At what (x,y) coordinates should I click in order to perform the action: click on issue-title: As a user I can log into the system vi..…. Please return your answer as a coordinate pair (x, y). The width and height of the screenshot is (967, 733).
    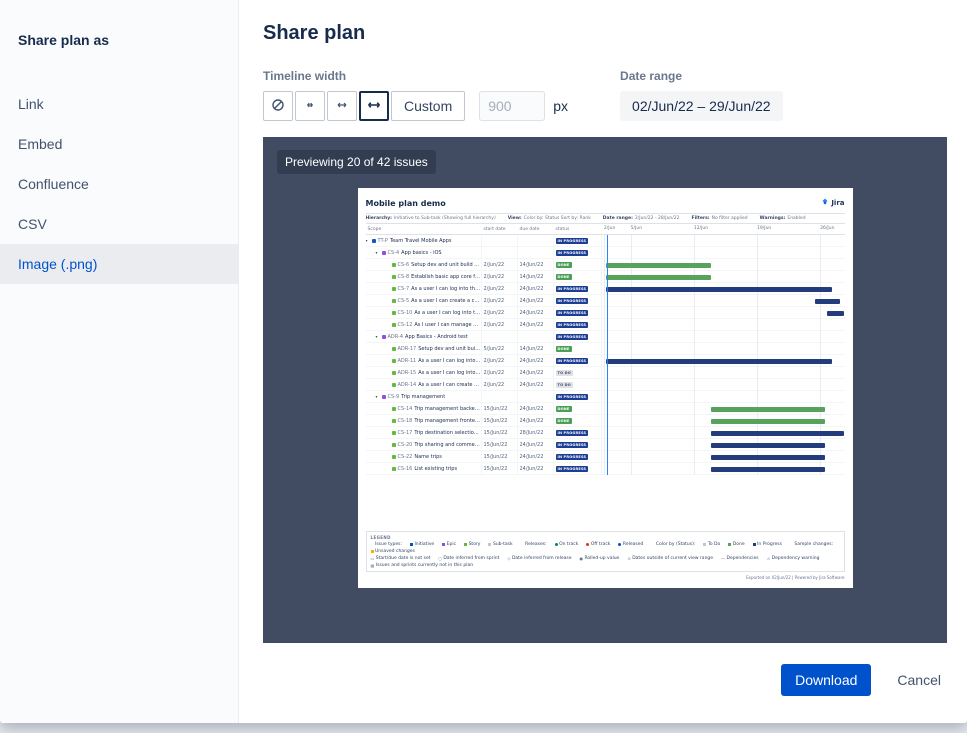
    Looking at the image, I should click on (447, 312).